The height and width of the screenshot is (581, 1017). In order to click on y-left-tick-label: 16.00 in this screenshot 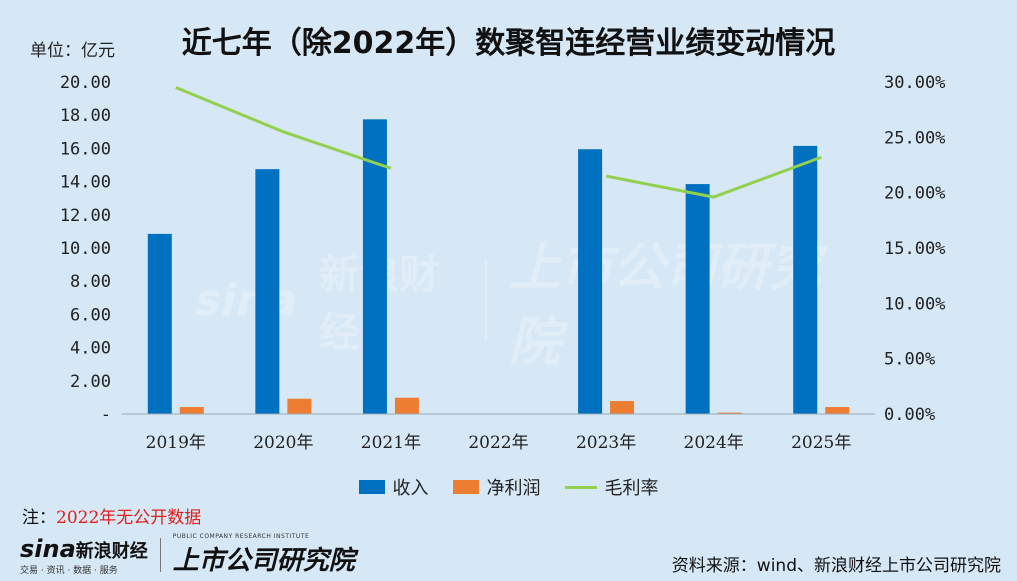, I will do `click(85, 149)`.